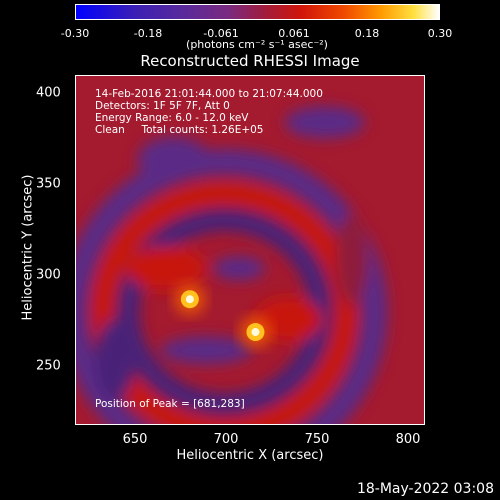 The height and width of the screenshot is (500, 500). What do you see at coordinates (425, 489) in the screenshot?
I see `date-stamp: 18-May-2022 03:08` at bounding box center [425, 489].